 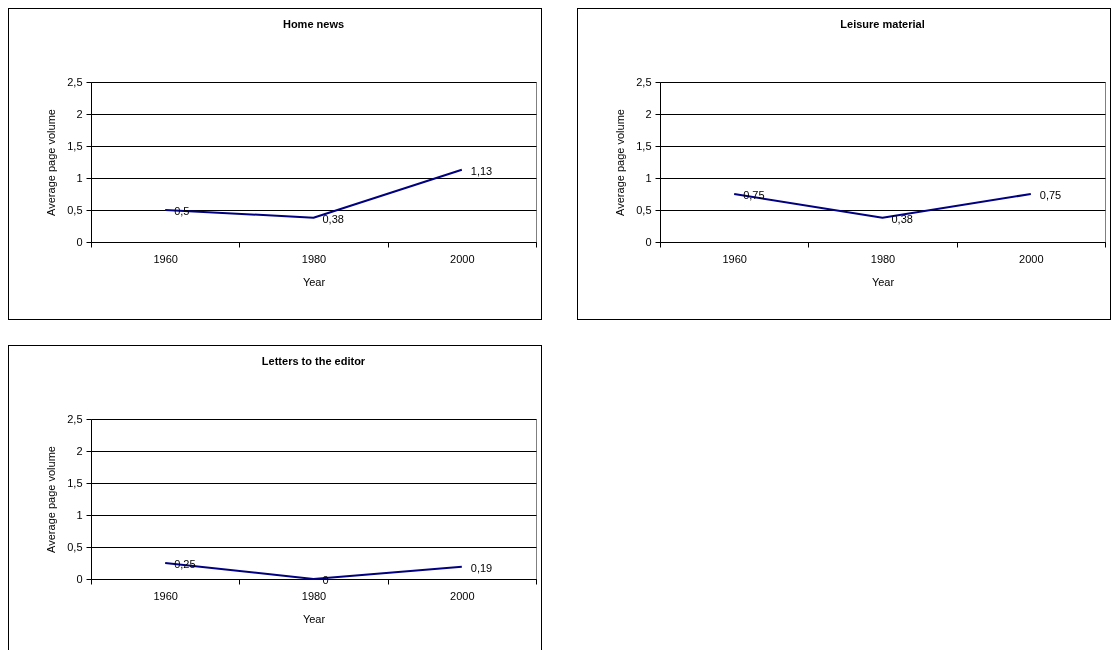 I want to click on data-label: 0,19, so click(x=481, y=567).